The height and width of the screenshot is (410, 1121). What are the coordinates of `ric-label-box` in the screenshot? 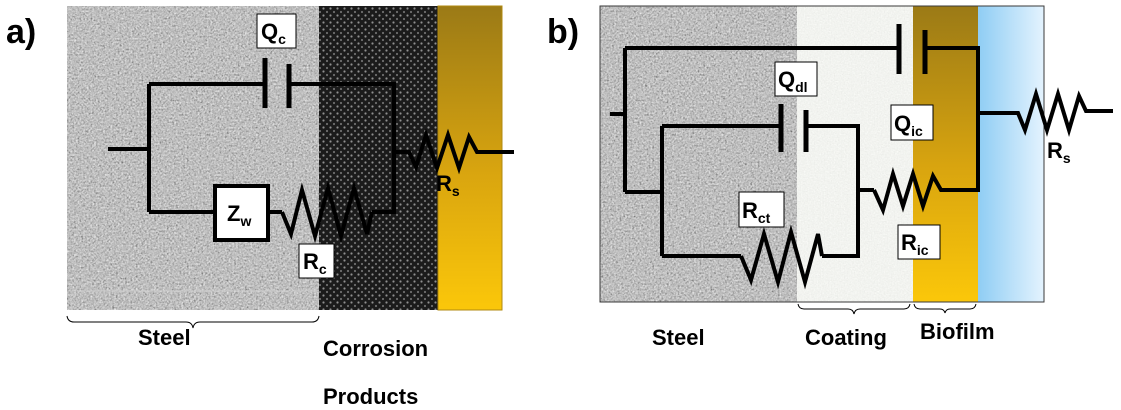 It's located at (919, 242).